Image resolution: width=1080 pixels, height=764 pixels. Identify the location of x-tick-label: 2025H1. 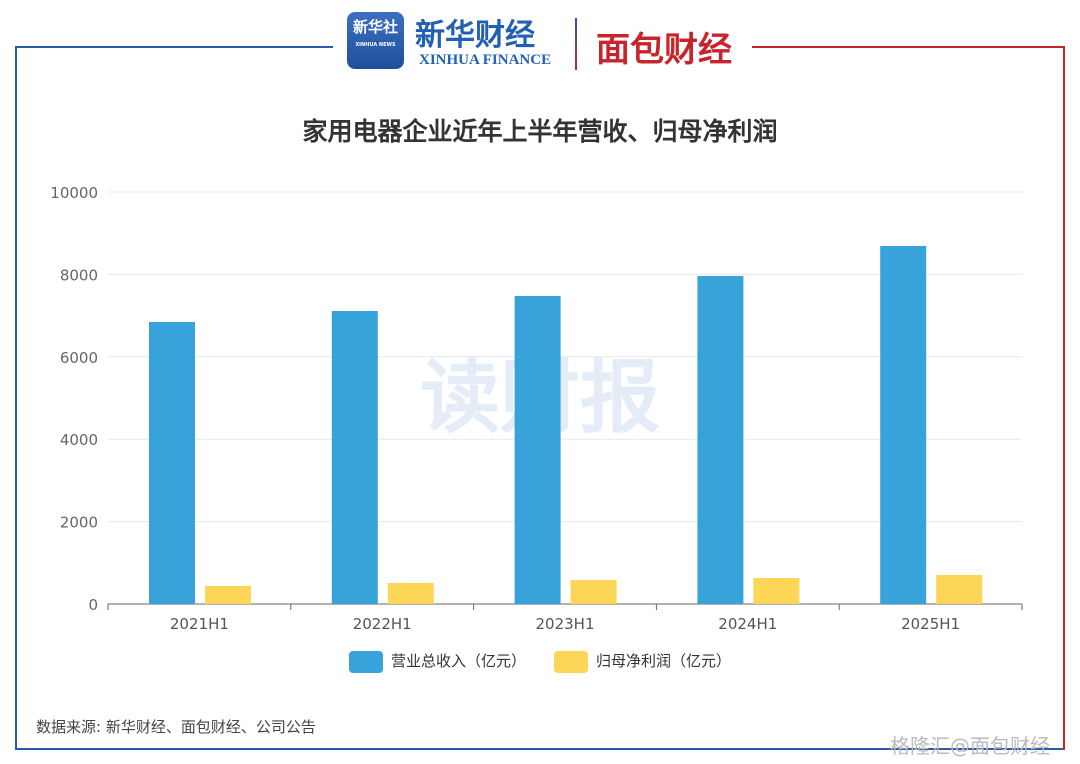
(930, 624).